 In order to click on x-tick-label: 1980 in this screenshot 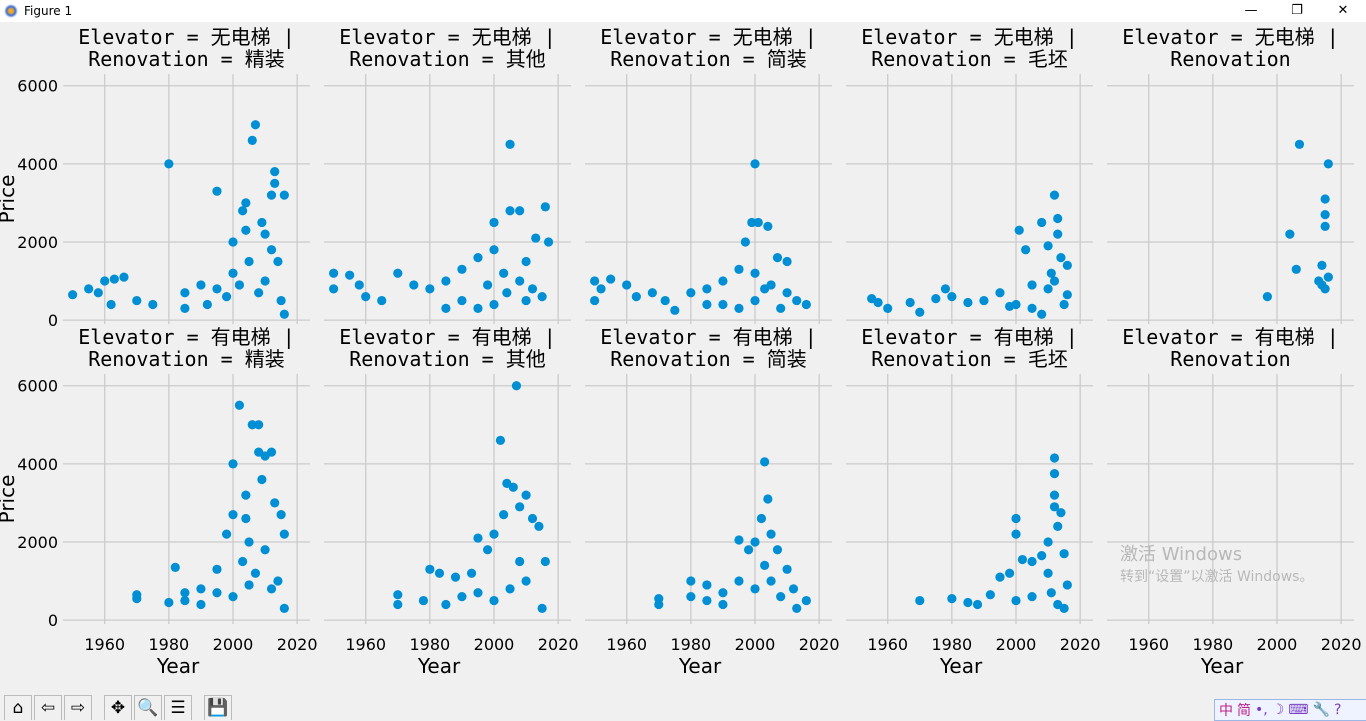, I will do `click(951, 644)`.